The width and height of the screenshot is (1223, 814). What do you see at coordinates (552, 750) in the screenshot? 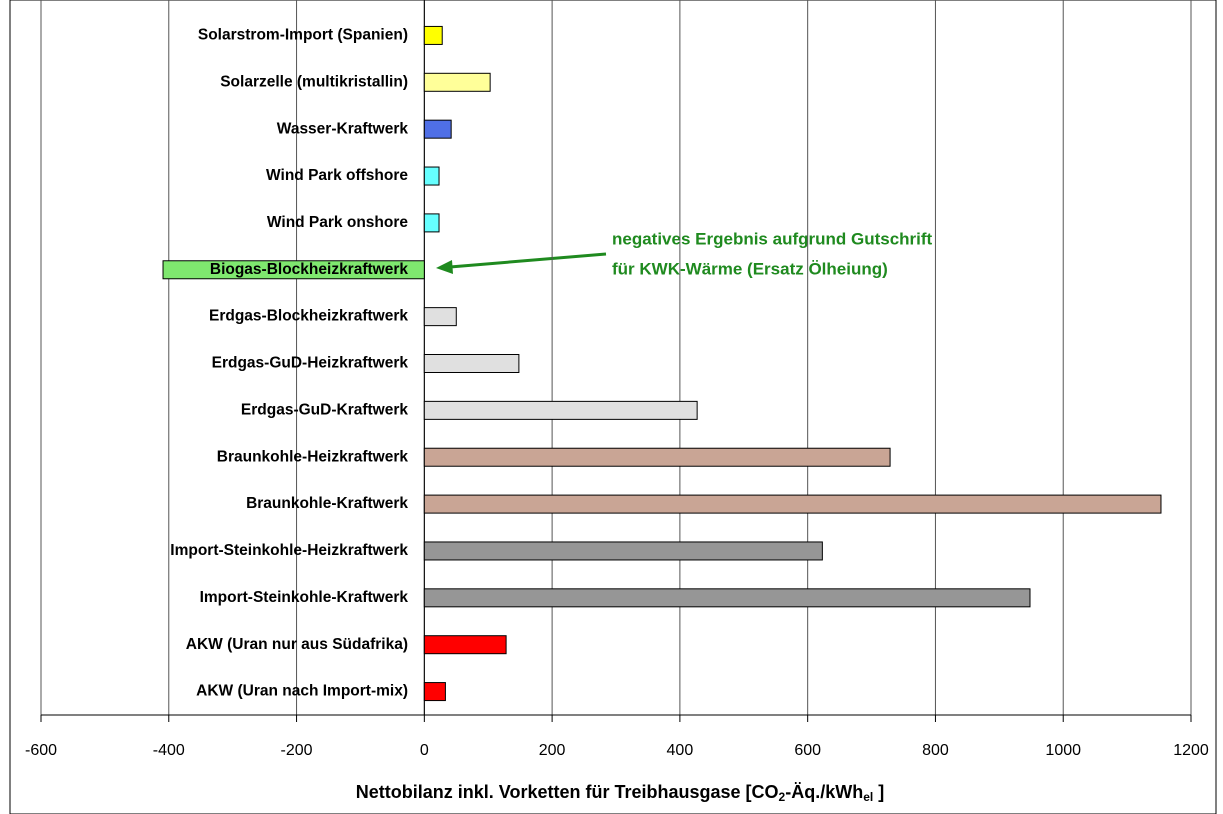
I see `x-tick-label: 200` at bounding box center [552, 750].